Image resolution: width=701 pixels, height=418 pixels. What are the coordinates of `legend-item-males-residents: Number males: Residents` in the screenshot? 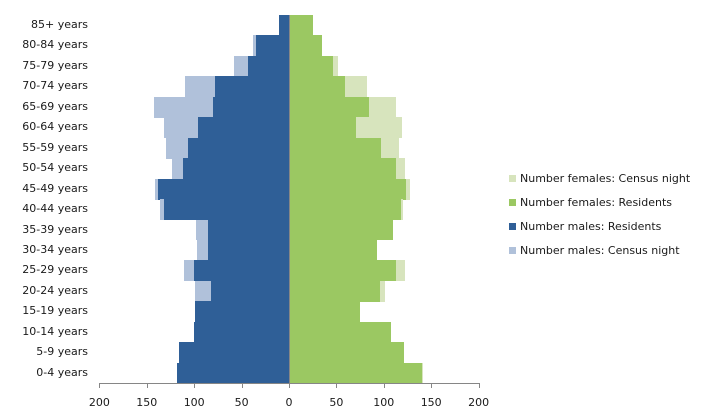 It's located at (599, 226).